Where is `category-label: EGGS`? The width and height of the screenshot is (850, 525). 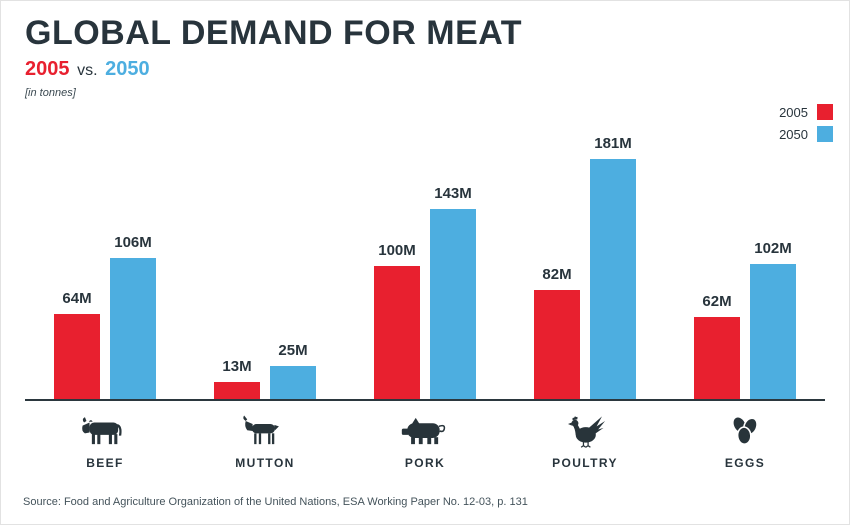 category-label: EGGS is located at coordinates (745, 463).